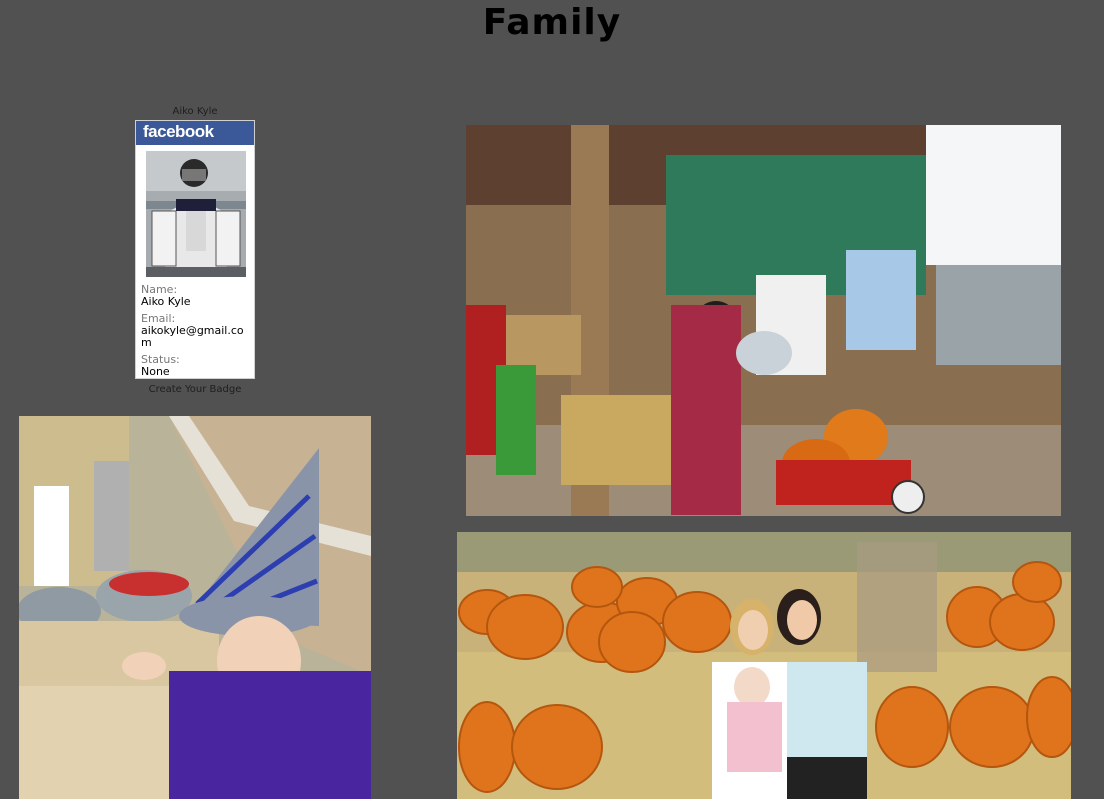 The height and width of the screenshot is (799, 1104). What do you see at coordinates (195, 133) in the screenshot?
I see `facebook-logo: facebook` at bounding box center [195, 133].